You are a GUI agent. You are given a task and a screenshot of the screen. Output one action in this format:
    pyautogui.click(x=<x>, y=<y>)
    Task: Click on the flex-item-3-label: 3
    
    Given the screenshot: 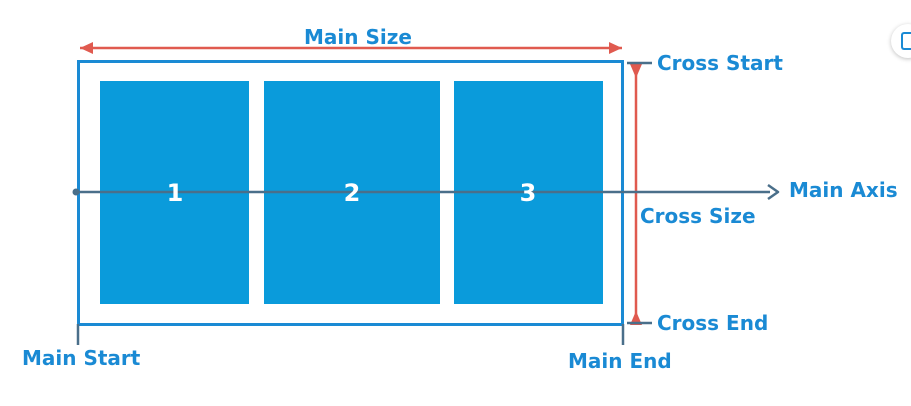 What is the action you would take?
    pyautogui.click(x=528, y=193)
    